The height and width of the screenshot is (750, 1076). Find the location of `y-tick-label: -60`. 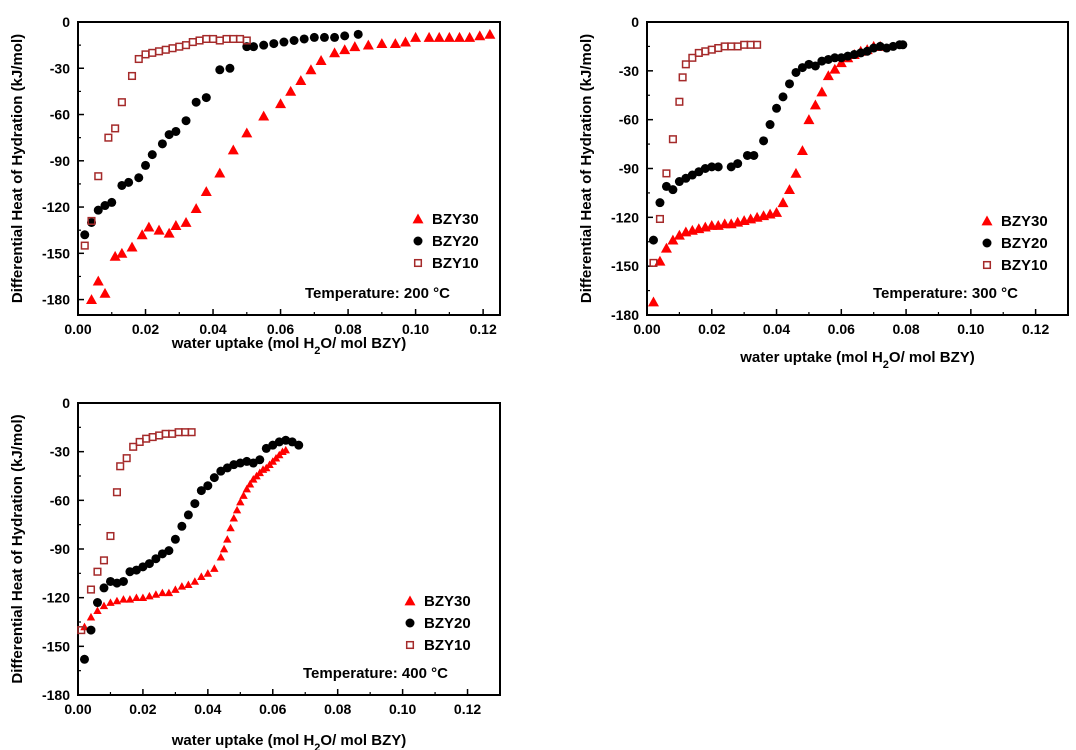

y-tick-label: -60 is located at coordinates (629, 120).